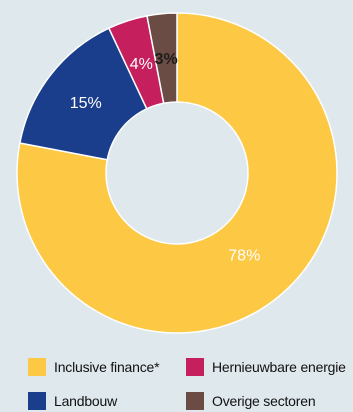 The height and width of the screenshot is (412, 353). Describe the element at coordinates (195, 367) in the screenshot. I see `legend-swatch-hernieuwbare-energie` at that location.